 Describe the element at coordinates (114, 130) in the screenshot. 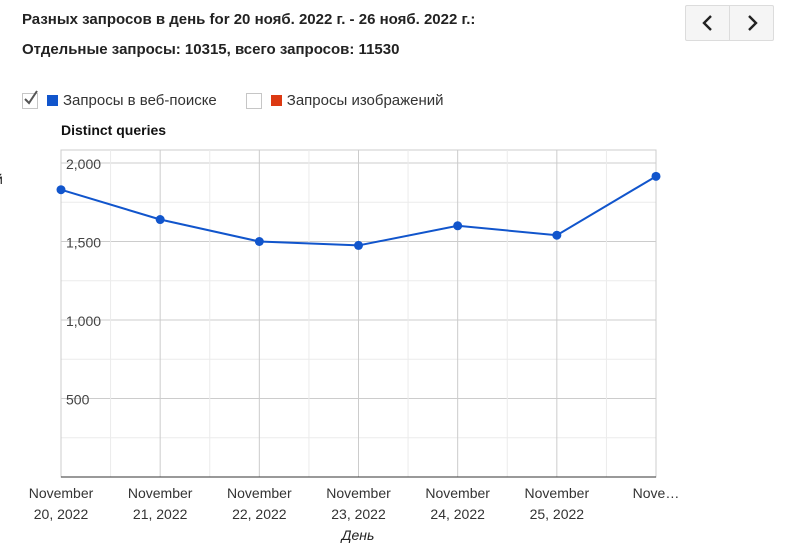

I see `chart-title: Distinct queries` at that location.